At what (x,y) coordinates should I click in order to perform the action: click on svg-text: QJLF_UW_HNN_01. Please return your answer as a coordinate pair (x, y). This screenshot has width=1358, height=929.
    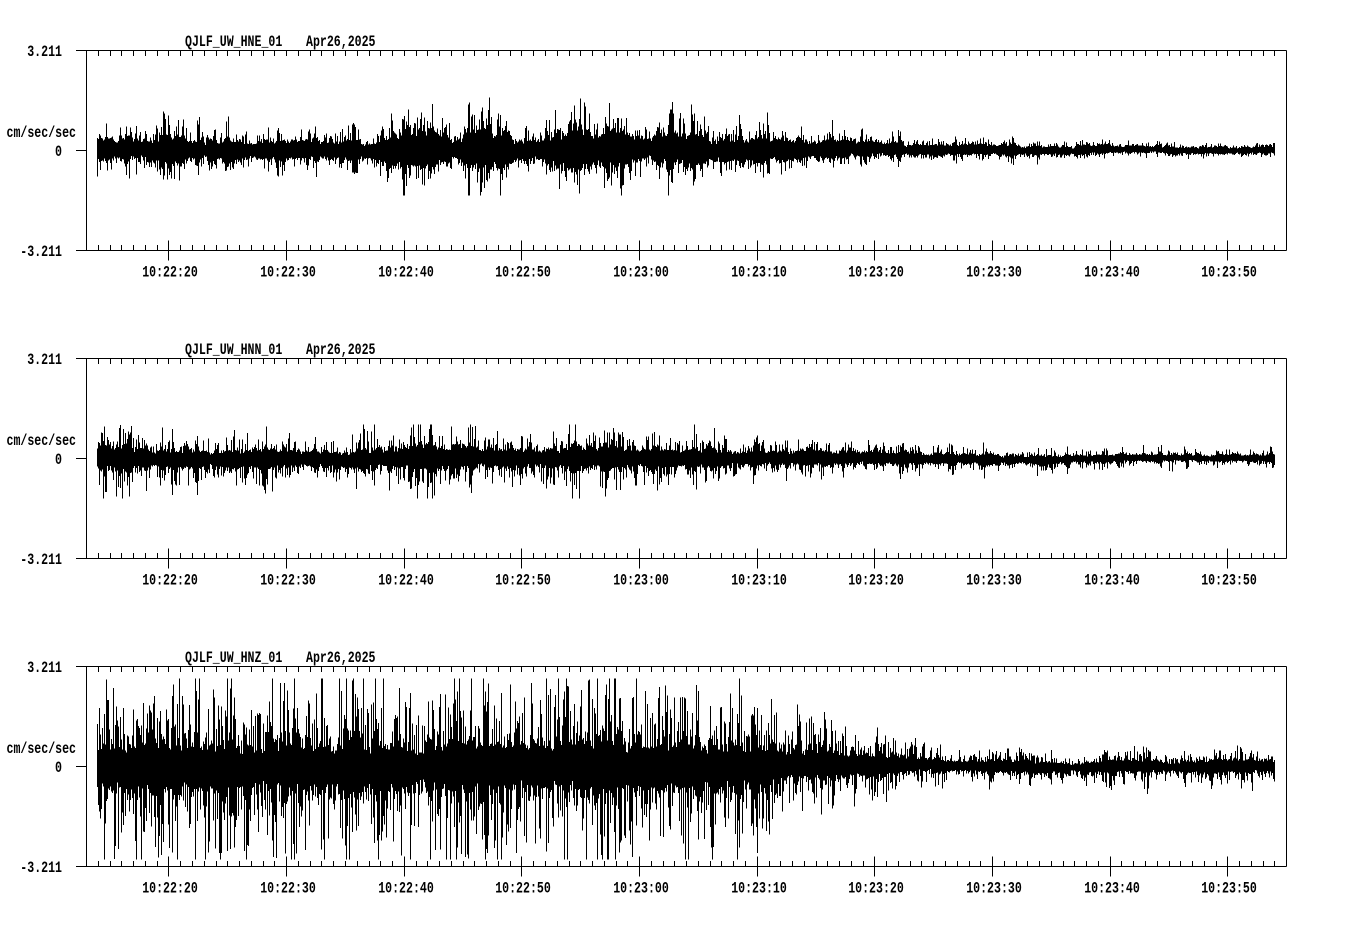
    Looking at the image, I should click on (233, 350).